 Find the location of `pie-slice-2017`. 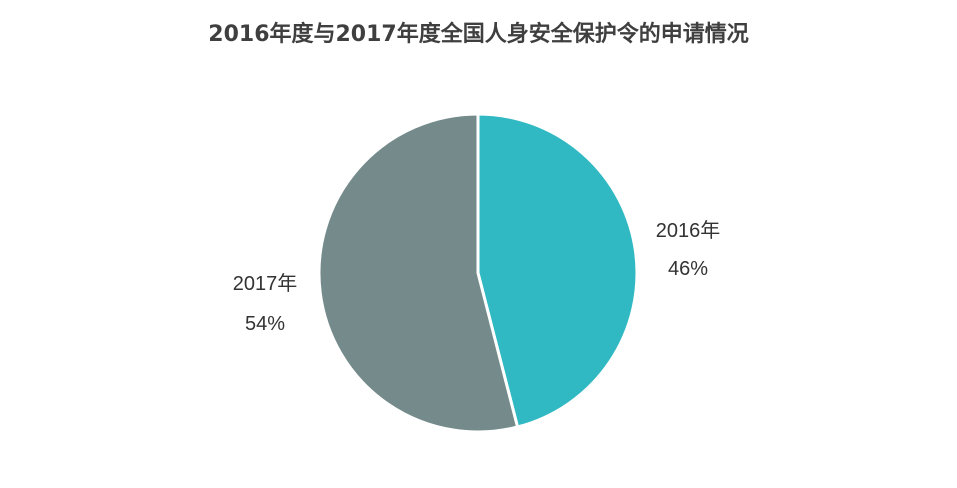

pie-slice-2017 is located at coordinates (418, 273).